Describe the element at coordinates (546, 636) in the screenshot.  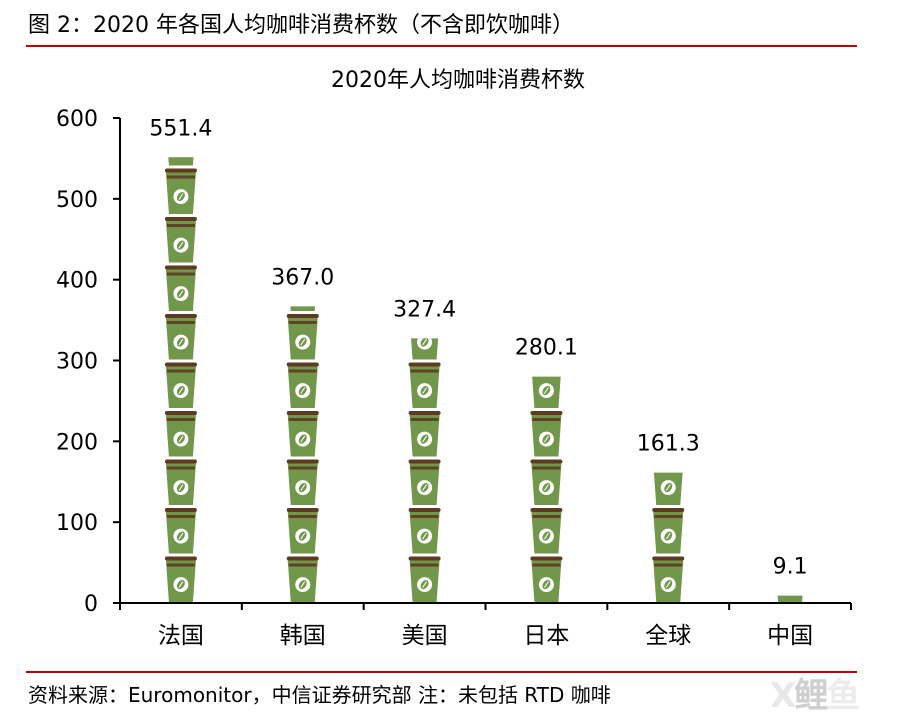
I see `x-tick-label: 日本` at that location.